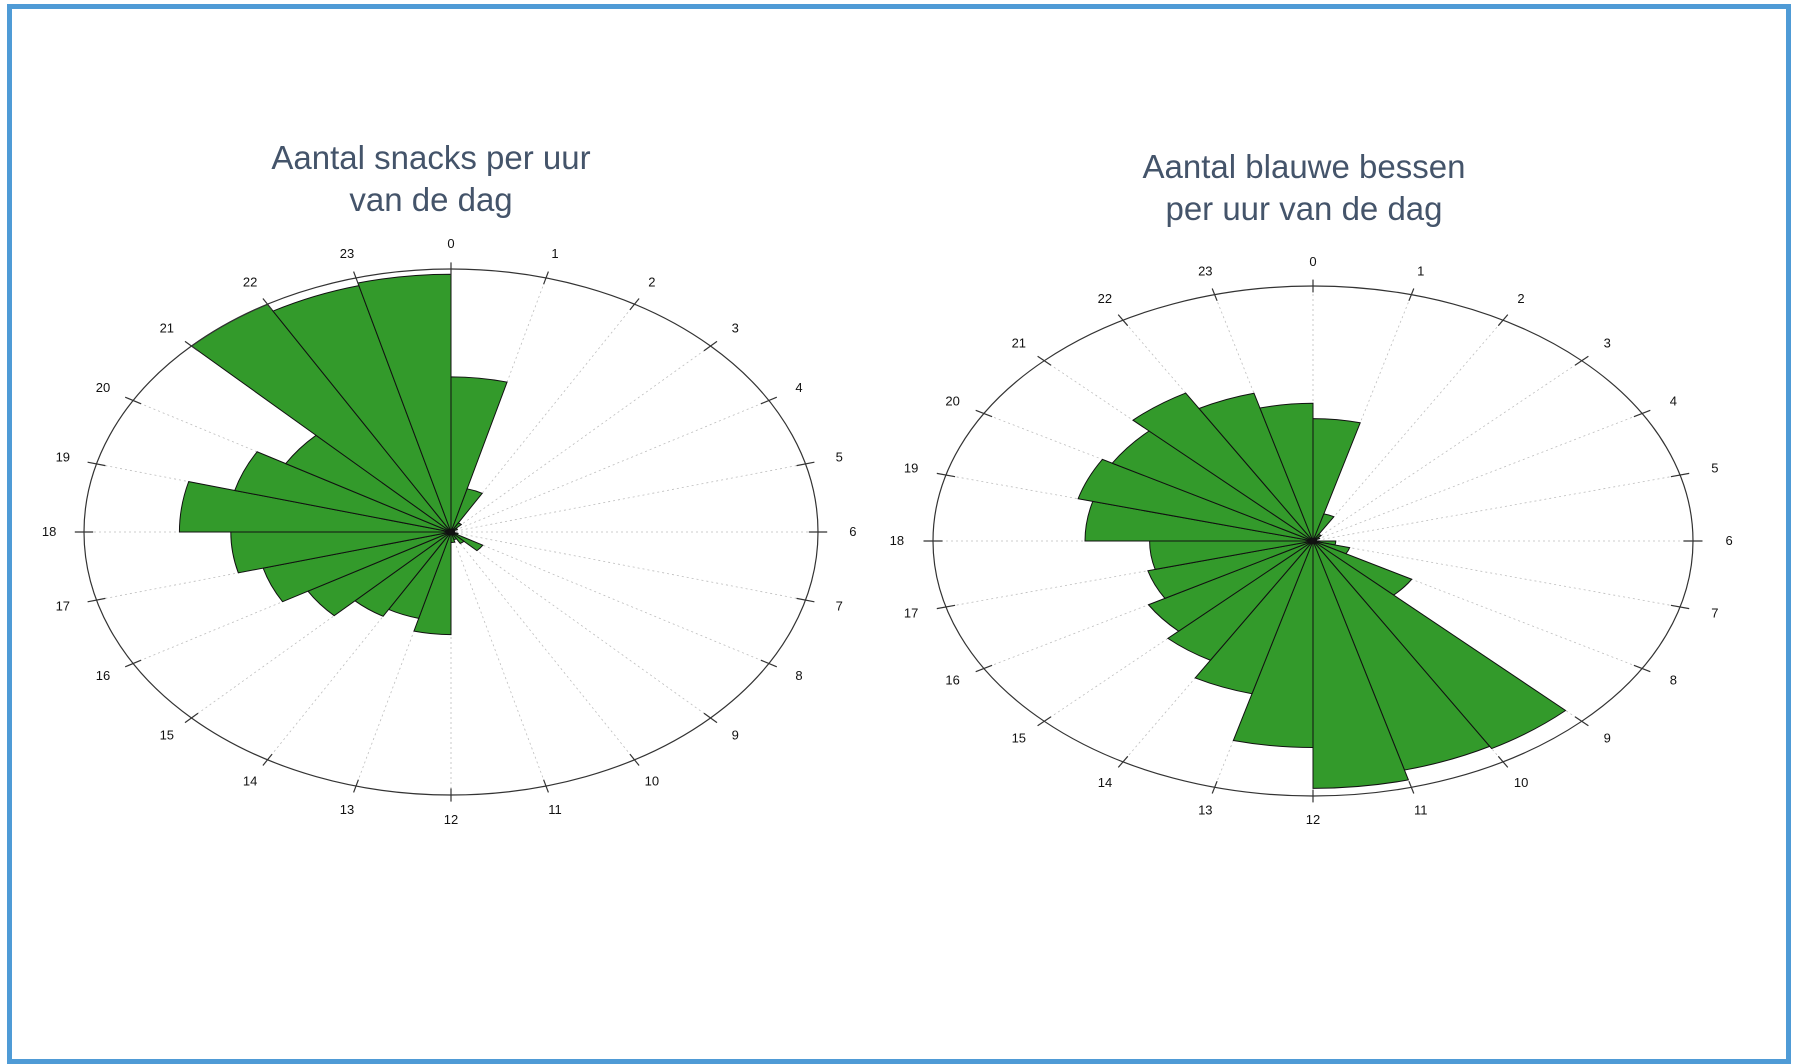 The height and width of the screenshot is (1064, 1800). I want to click on chart-title-snacks: Aantal snacks per uur van de dag, so click(431, 178).